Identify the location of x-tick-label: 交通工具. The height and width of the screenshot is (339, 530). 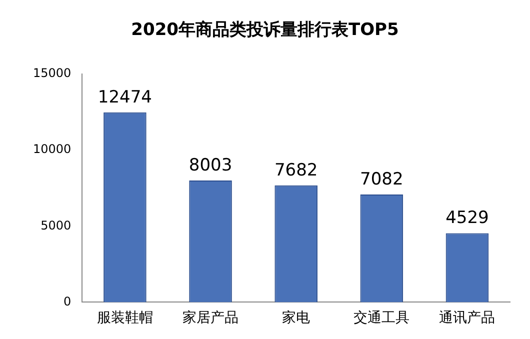
(382, 318).